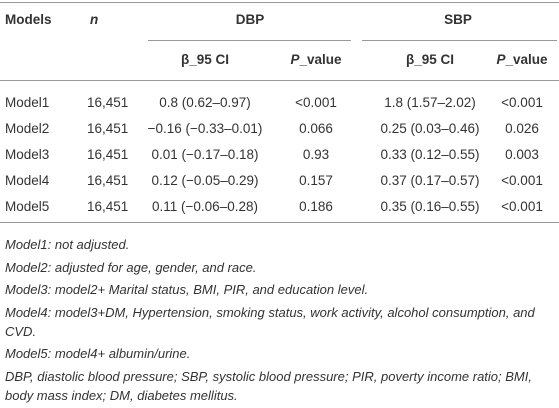 This screenshot has height=408, width=559. I want to click on row-label: Model5, so click(27, 206).